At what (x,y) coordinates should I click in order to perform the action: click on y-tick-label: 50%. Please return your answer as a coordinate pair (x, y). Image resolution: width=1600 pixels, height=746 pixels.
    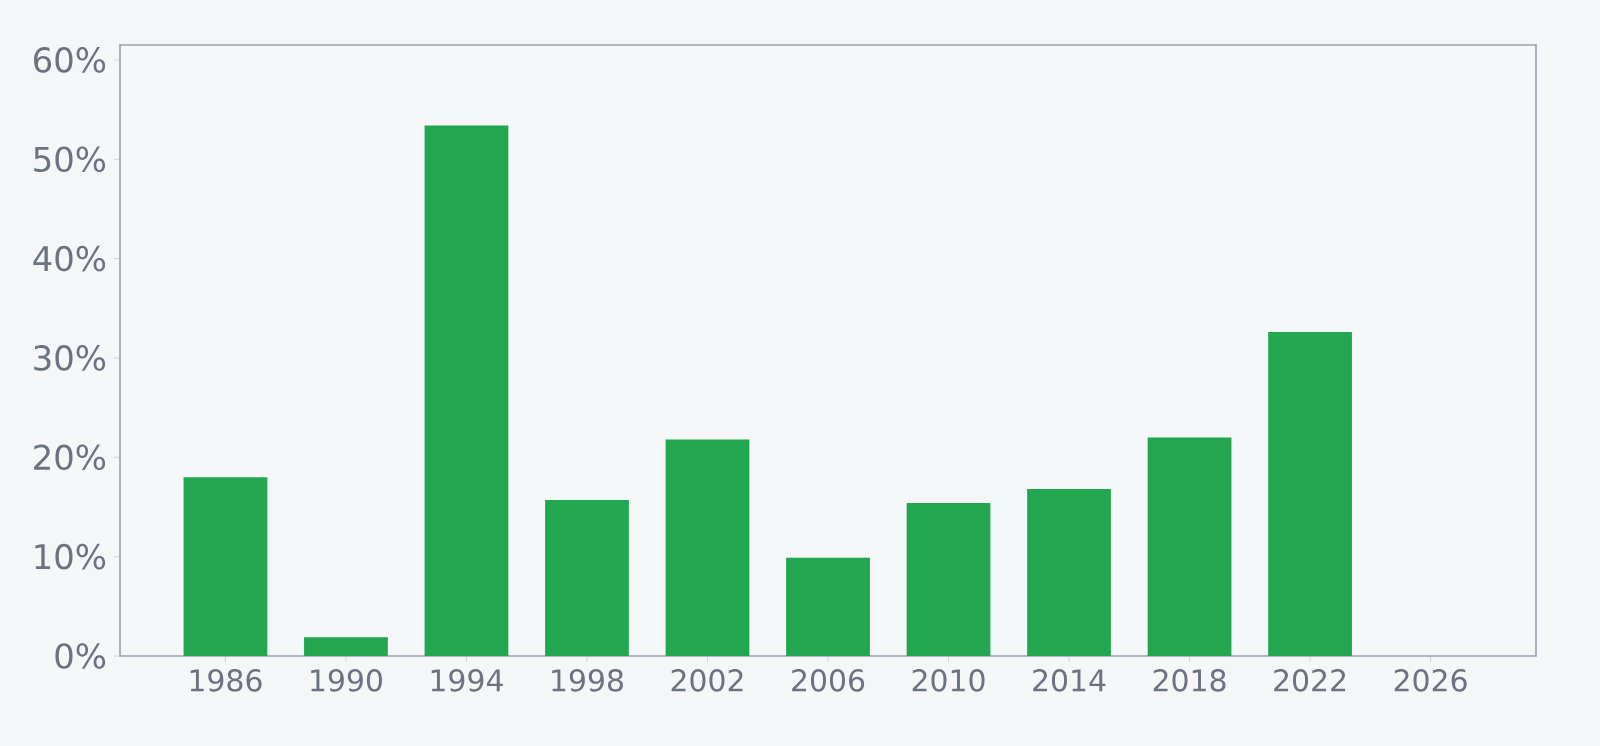
    Looking at the image, I should click on (70, 159).